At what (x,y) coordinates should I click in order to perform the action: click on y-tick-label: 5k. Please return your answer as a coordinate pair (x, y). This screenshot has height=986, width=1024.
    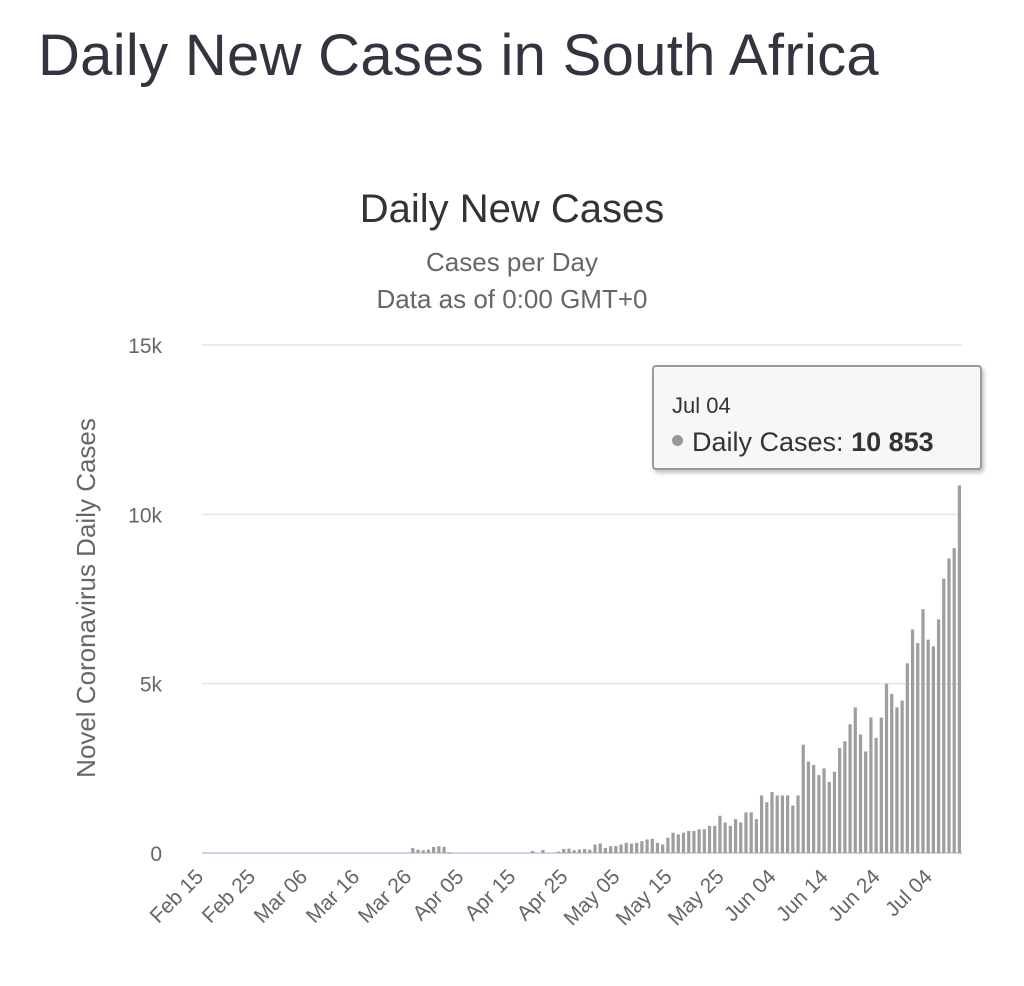
    Looking at the image, I should click on (151, 685).